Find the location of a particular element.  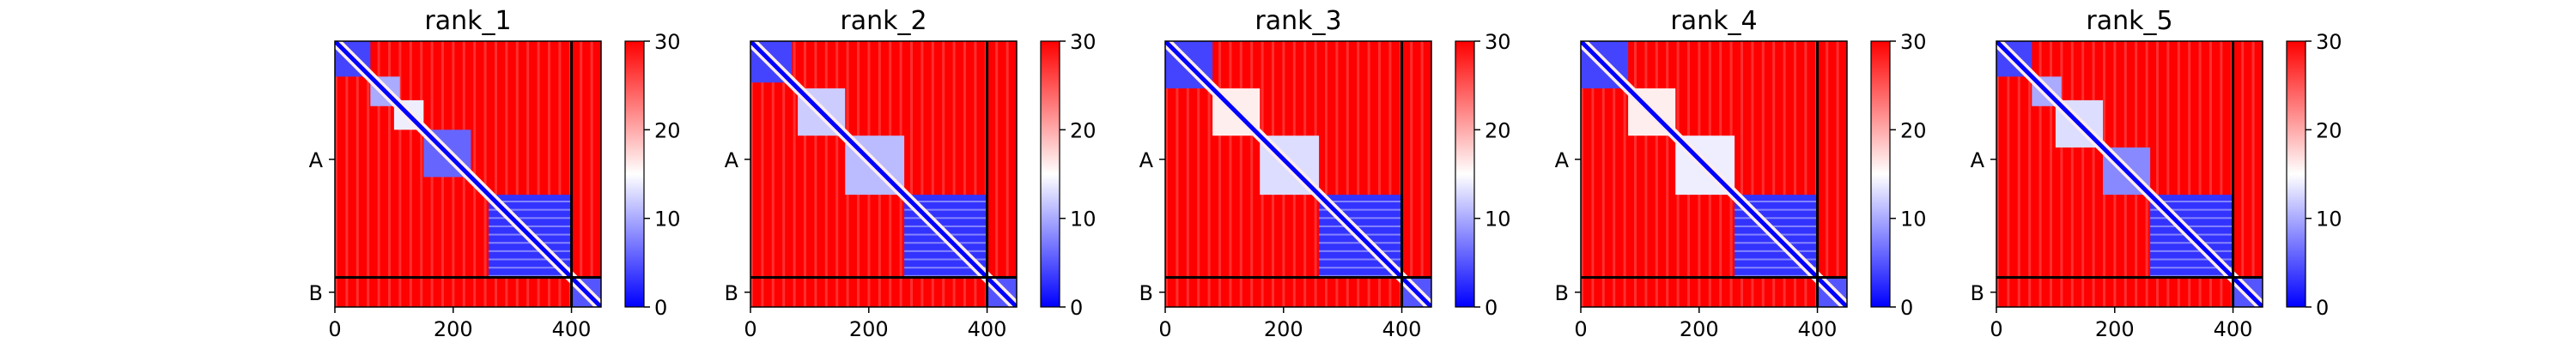

chart-title: rank_2 is located at coordinates (884, 21).